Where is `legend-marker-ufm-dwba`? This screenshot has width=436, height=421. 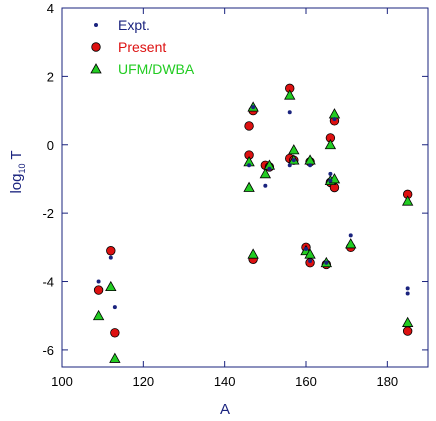
legend-marker-ufm-dwba is located at coordinates (96, 68).